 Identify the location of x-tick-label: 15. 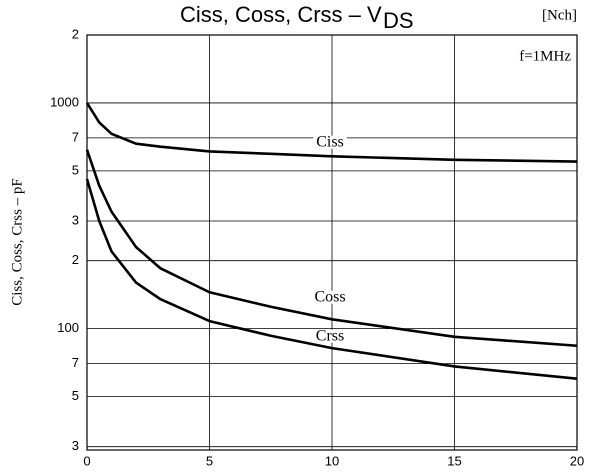
(454, 460).